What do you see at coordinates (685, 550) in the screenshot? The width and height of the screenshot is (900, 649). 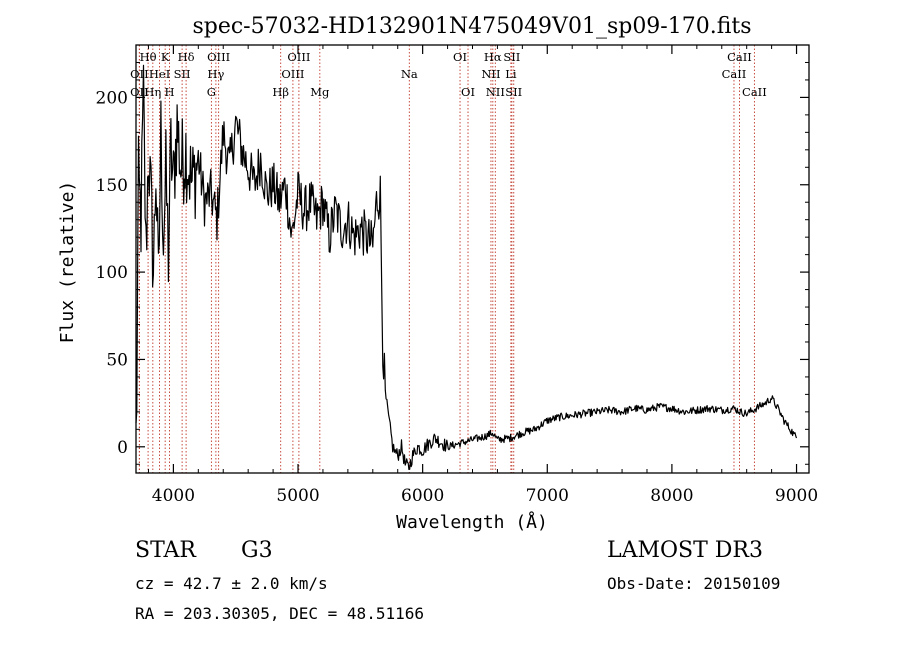 I see `survey-name: LAMOST DR3` at bounding box center [685, 550].